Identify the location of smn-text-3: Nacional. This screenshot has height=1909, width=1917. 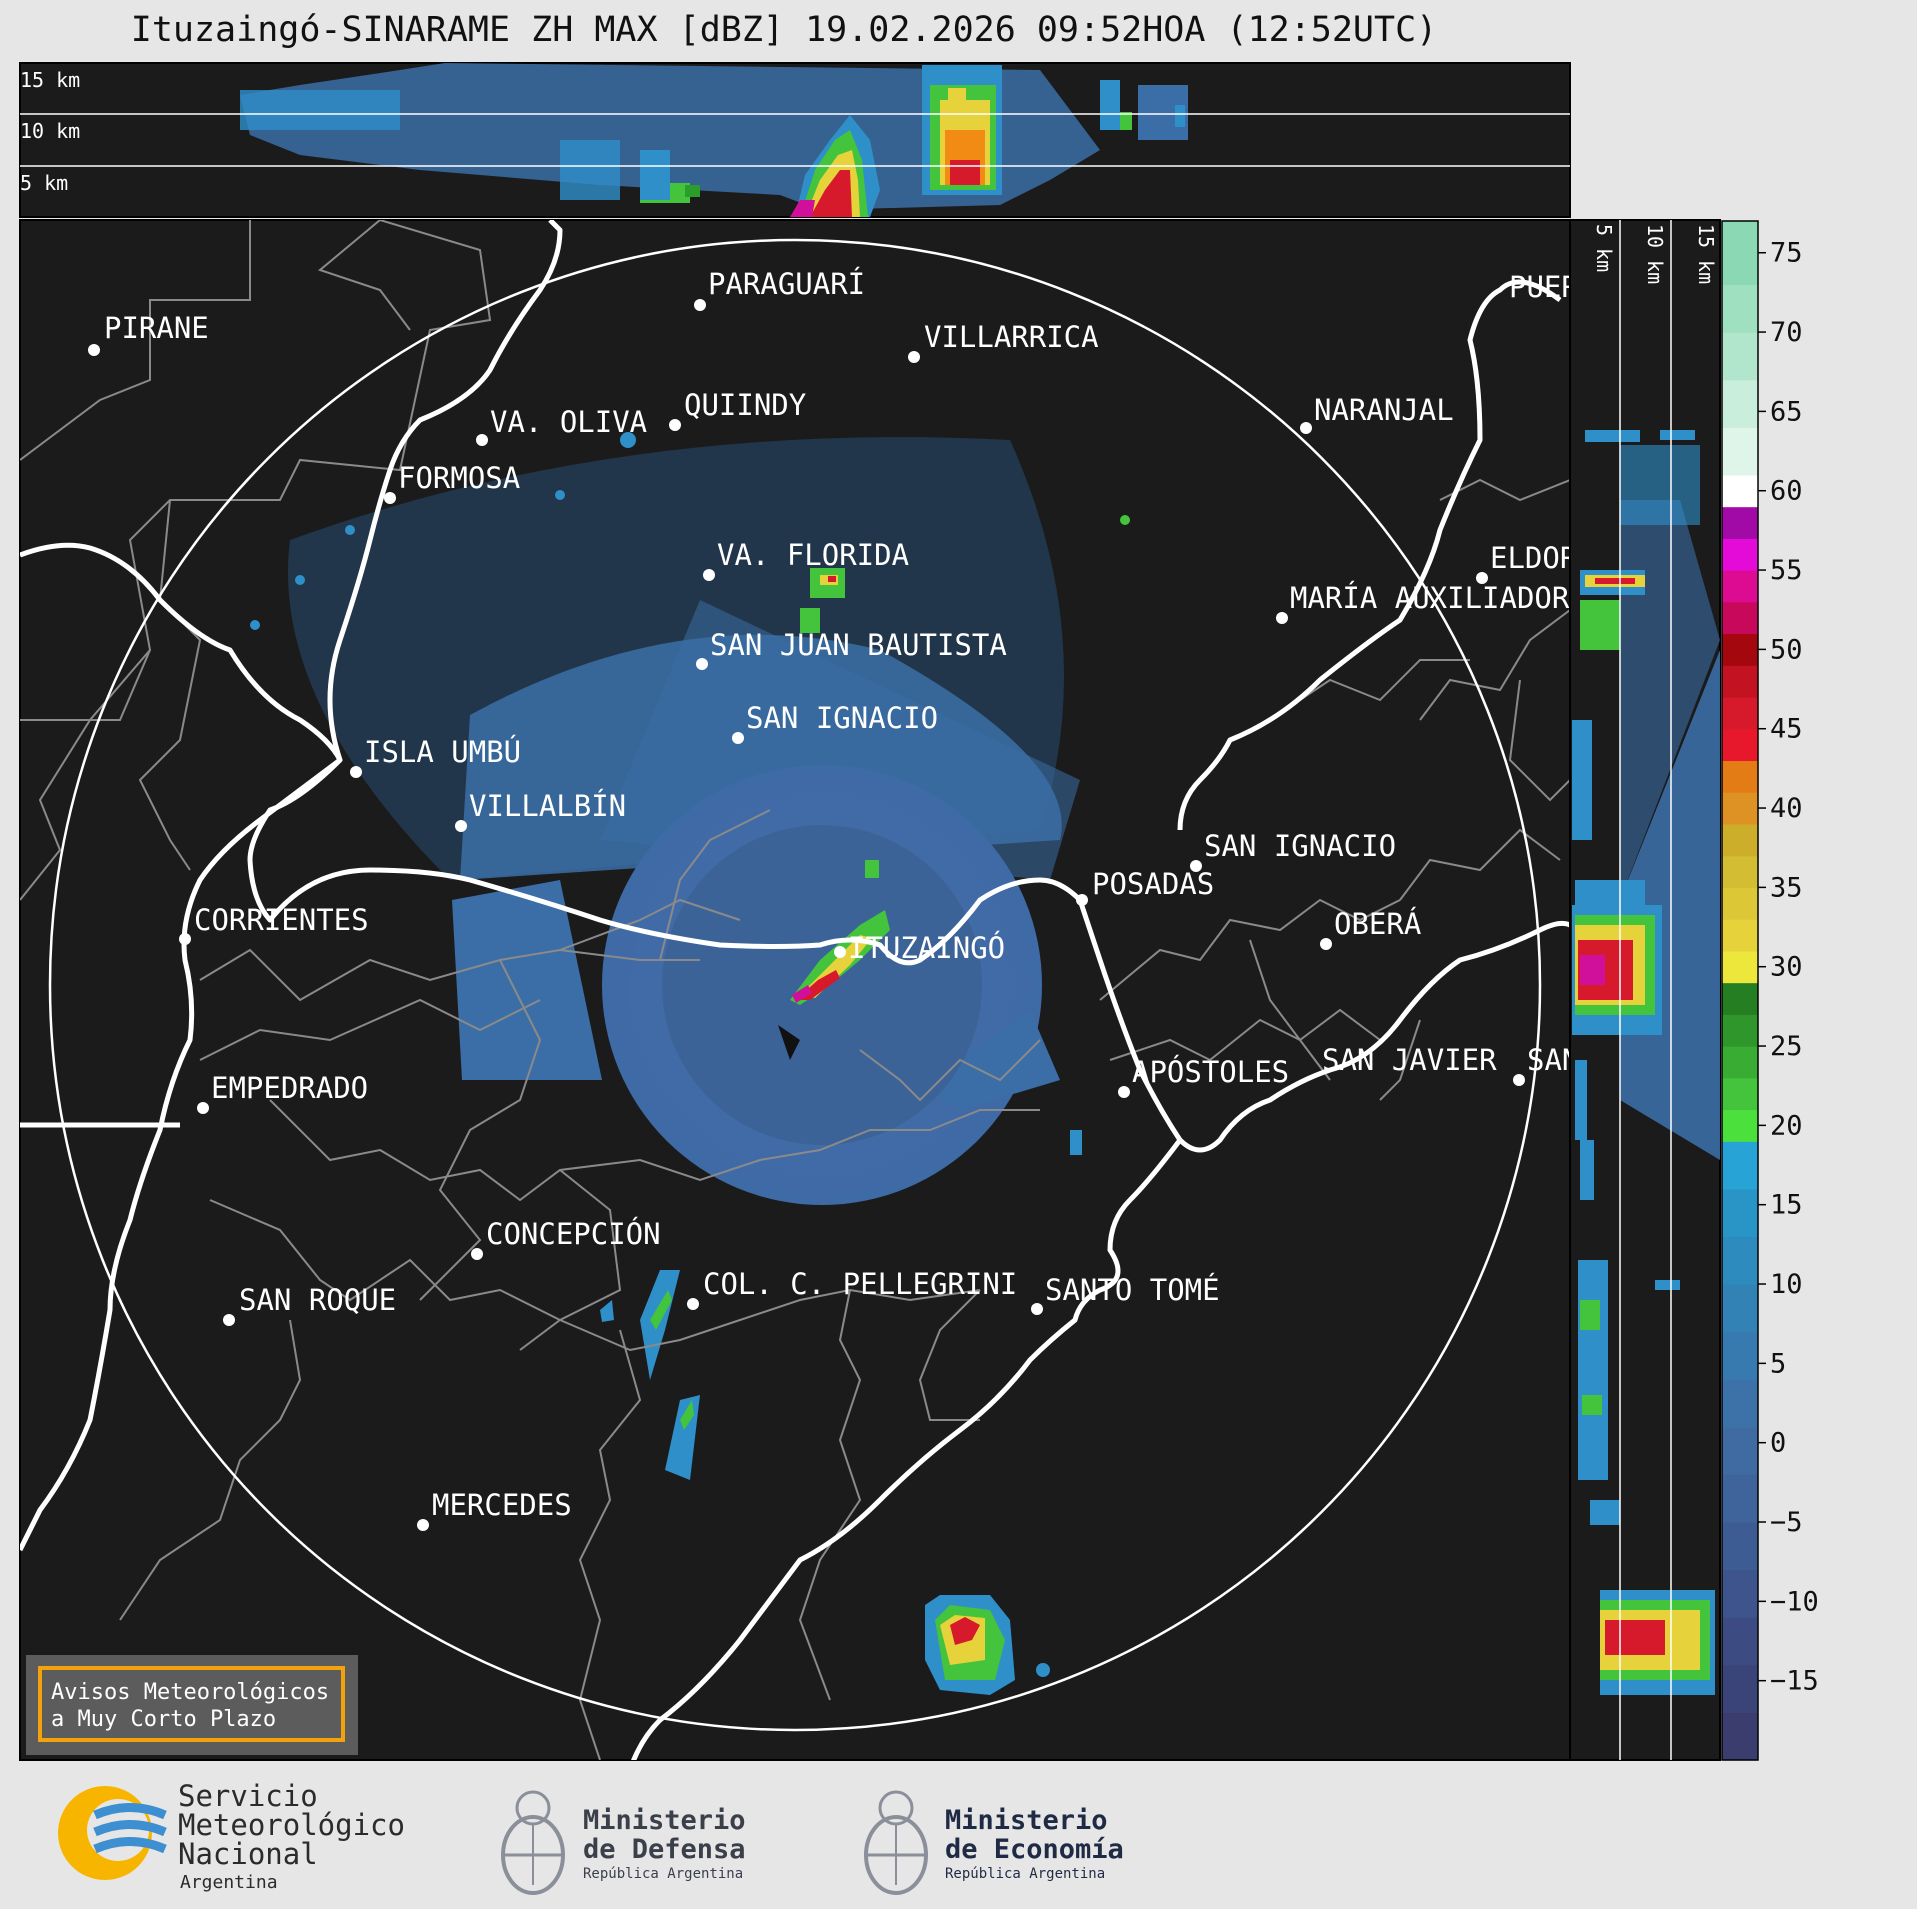
(248, 1854).